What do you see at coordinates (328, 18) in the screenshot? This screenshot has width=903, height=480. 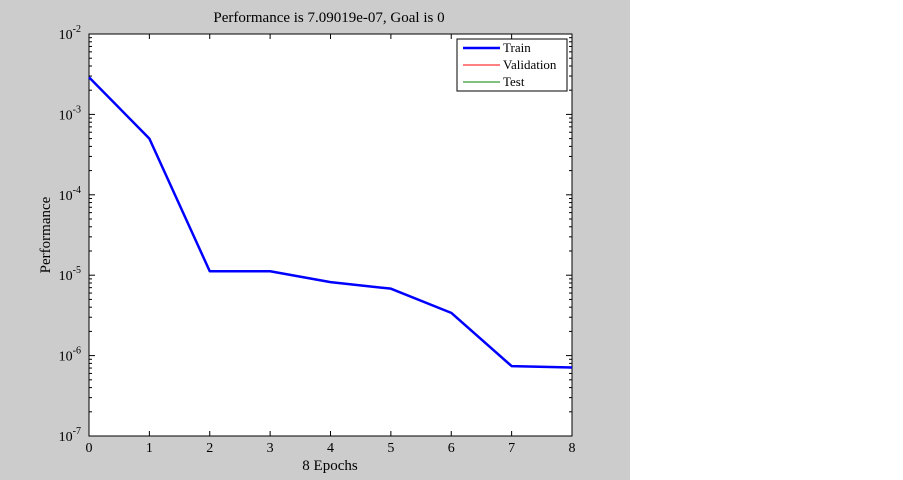 I see `chart-title: Performance is 7.09019e-07, Goal is 0` at bounding box center [328, 18].